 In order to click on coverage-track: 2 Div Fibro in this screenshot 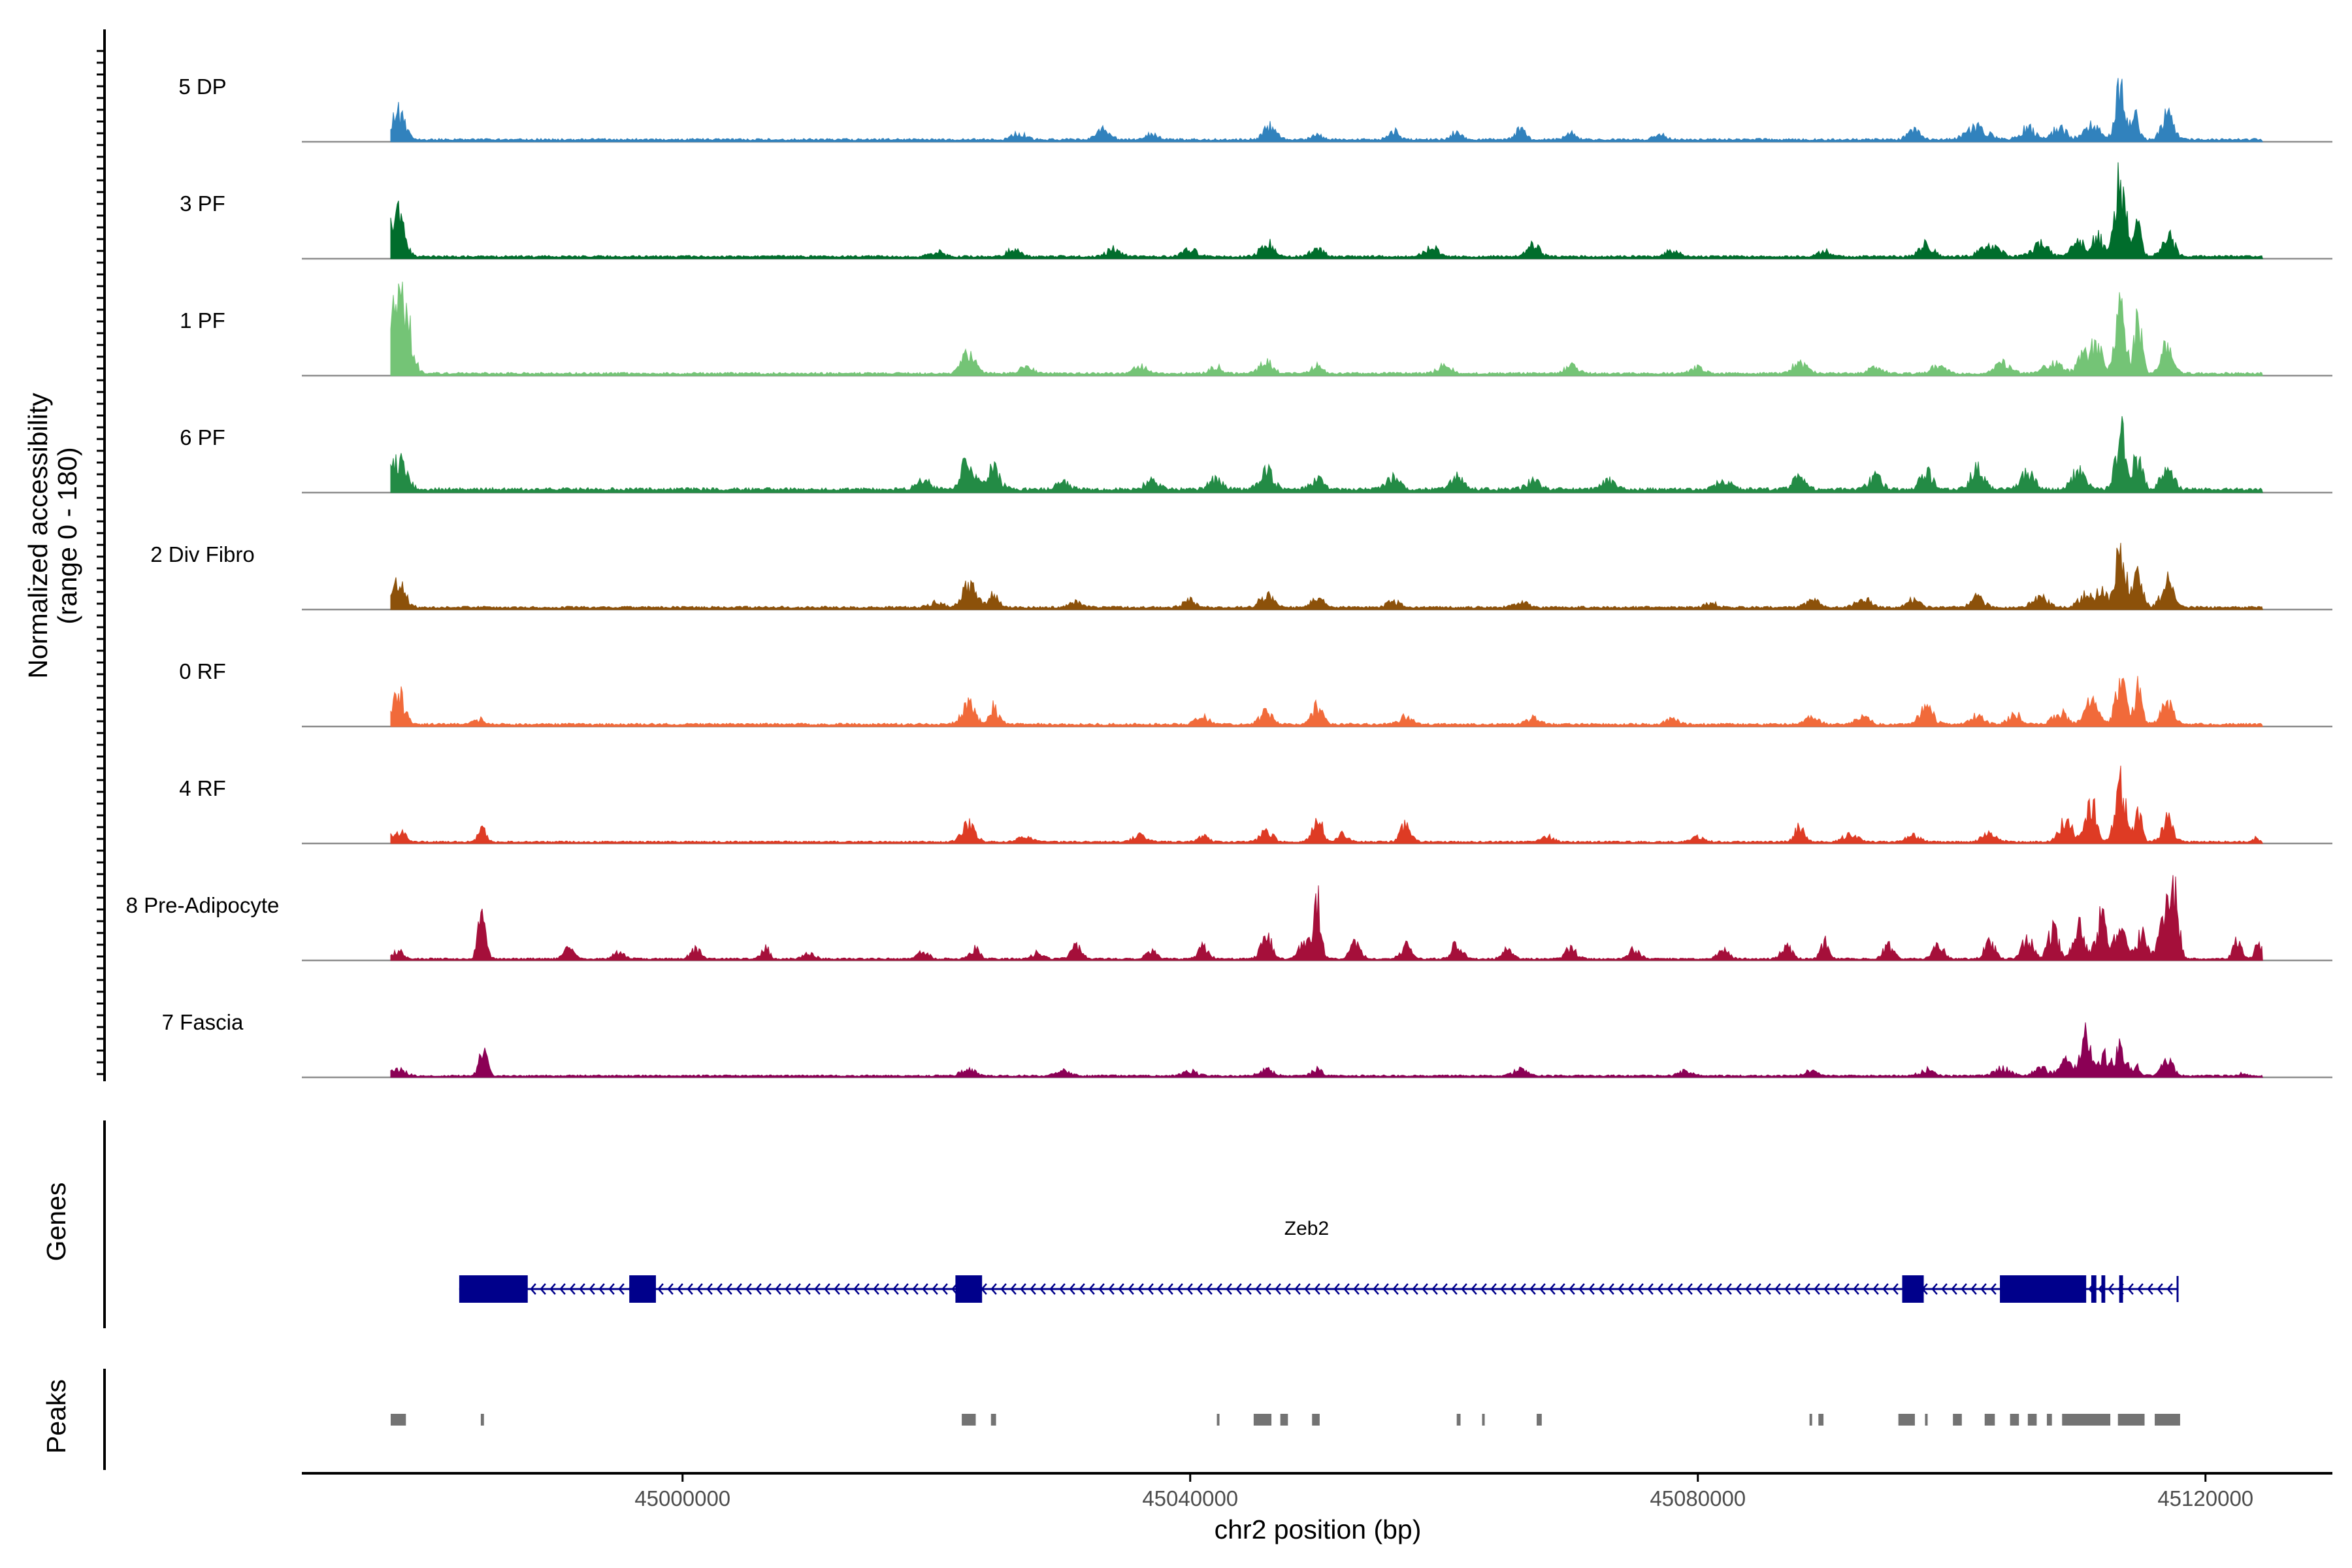, I will do `click(1241, 576)`.